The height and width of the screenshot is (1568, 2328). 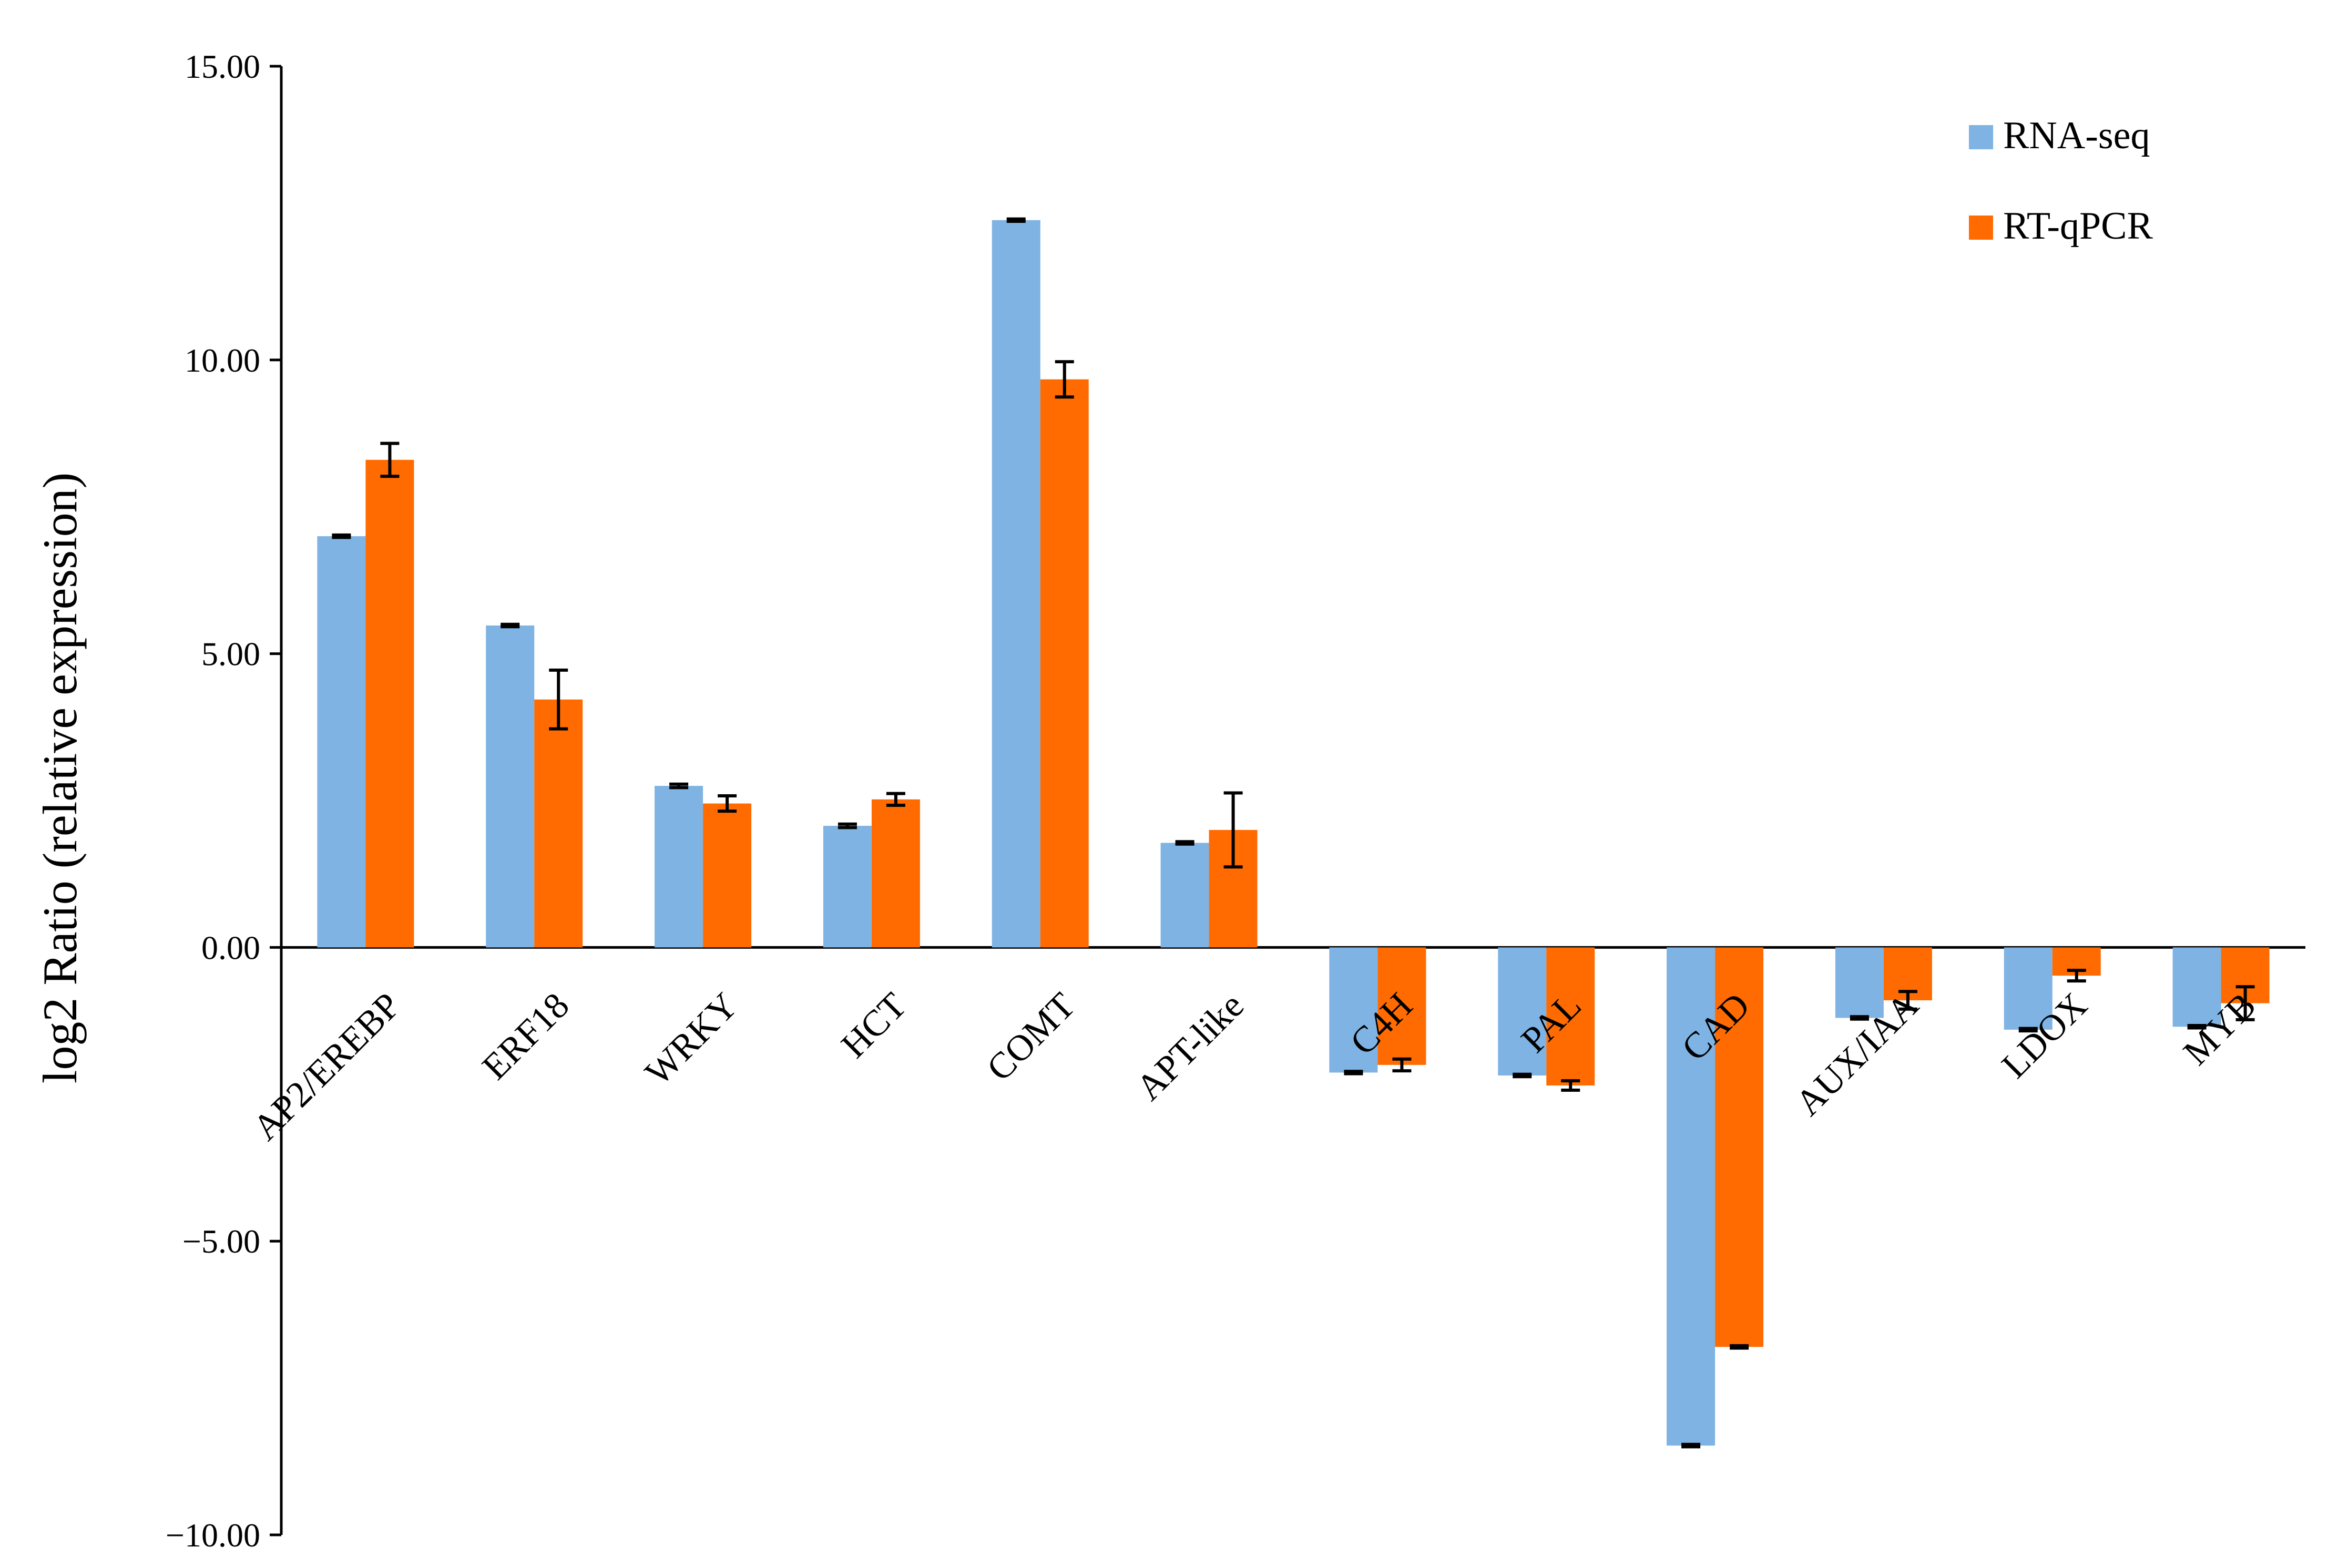 I want to click on category-label-comt: COMT, so click(x=1031, y=1037).